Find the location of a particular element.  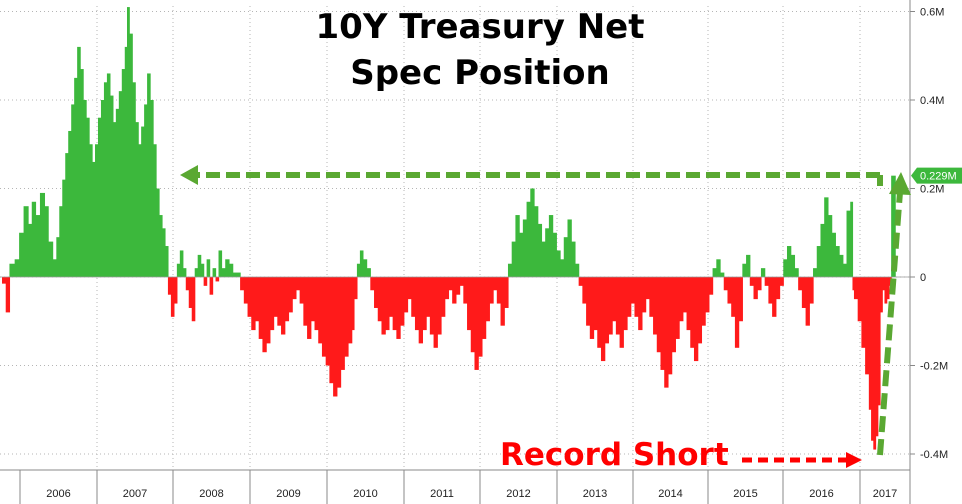

title-line-1: 10Y Treasury Net is located at coordinates (480, 27).